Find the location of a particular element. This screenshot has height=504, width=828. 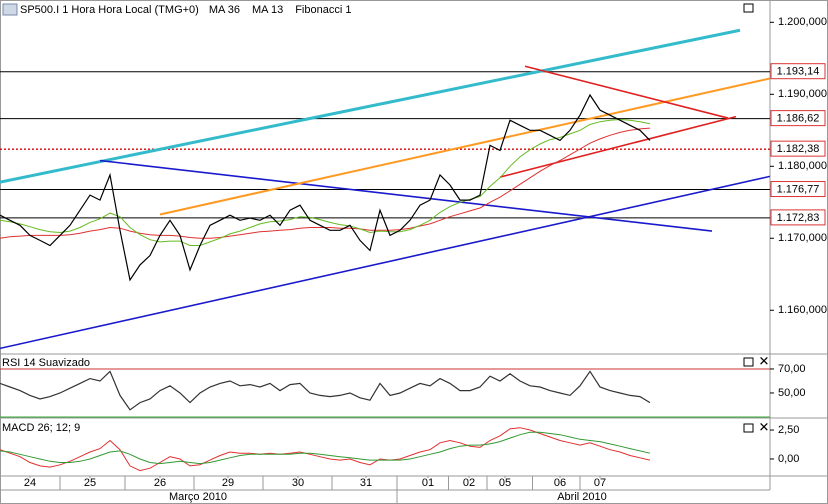

x-tick-label: 30 is located at coordinates (298, 483).